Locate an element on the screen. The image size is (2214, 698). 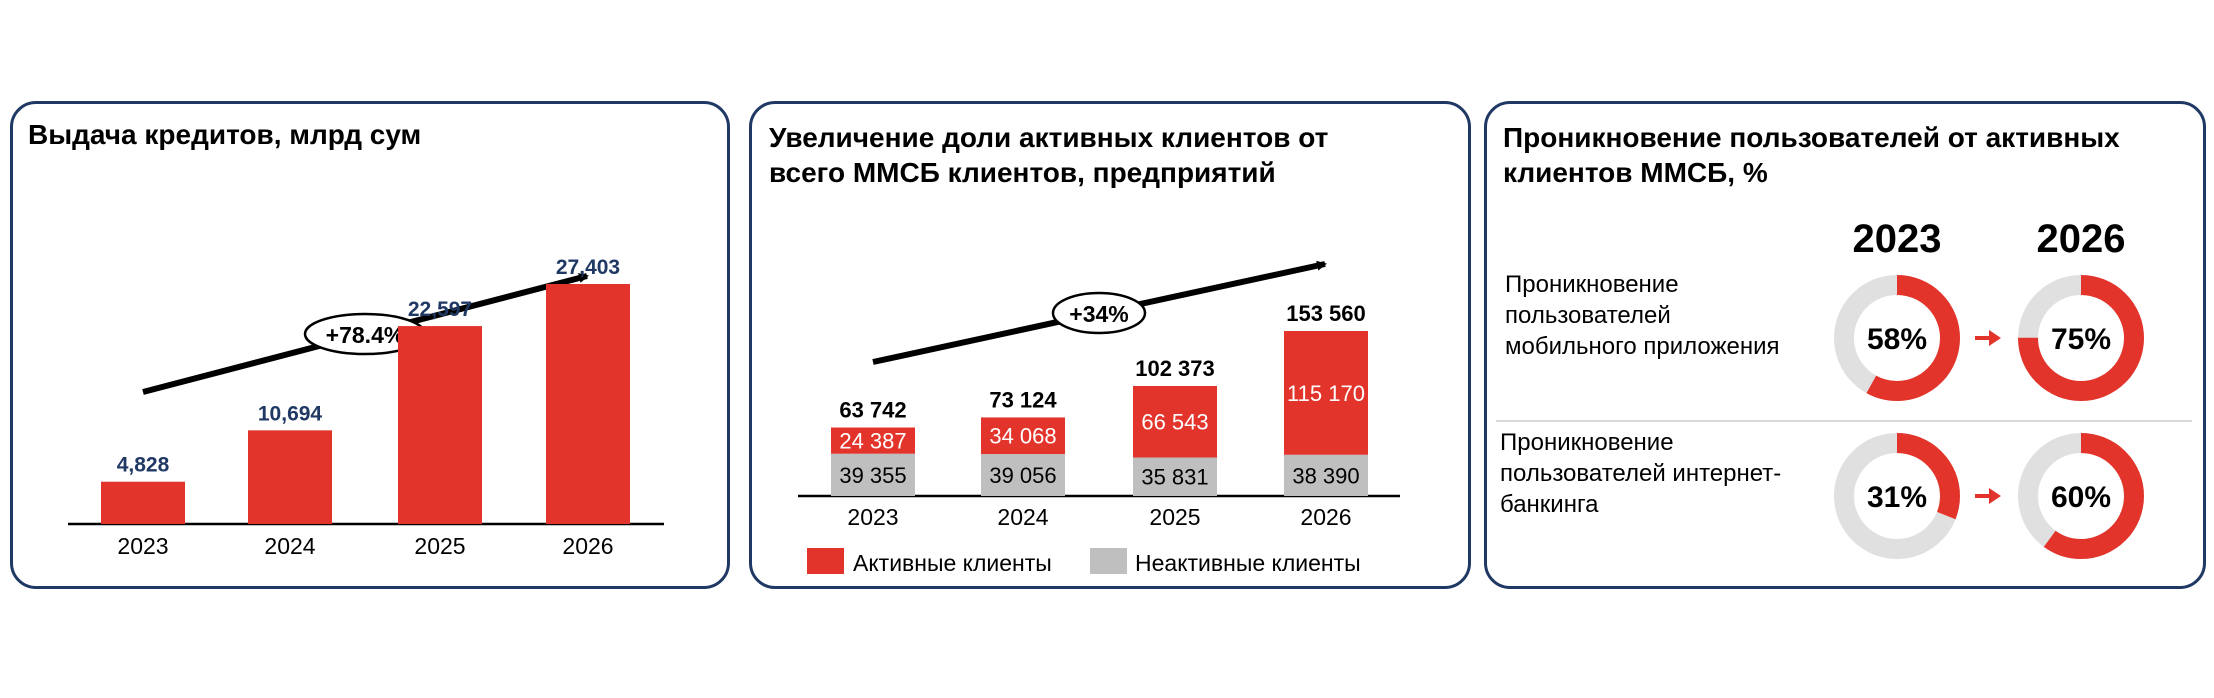
active-value-label: 66 543 is located at coordinates (1174, 422).